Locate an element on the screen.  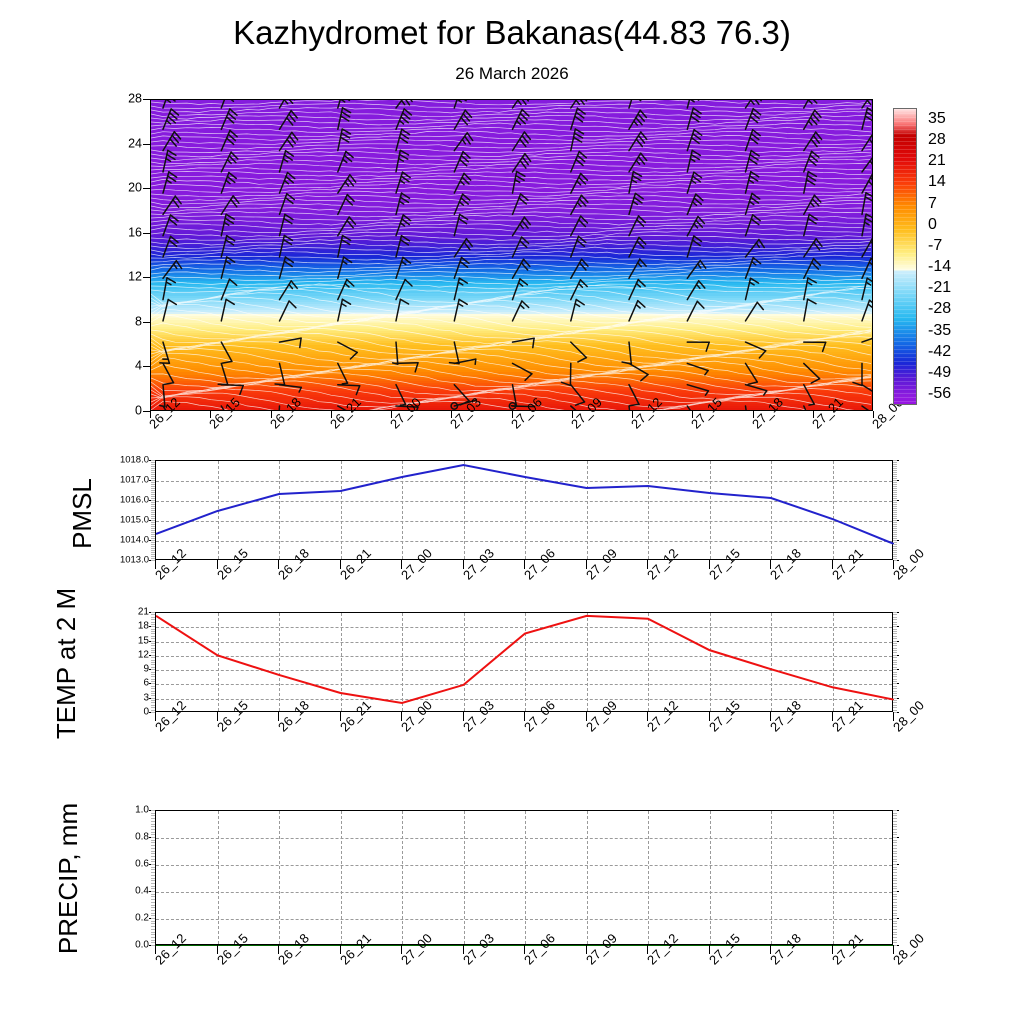
temp_2m-plot-area is located at coordinates (524, 662).